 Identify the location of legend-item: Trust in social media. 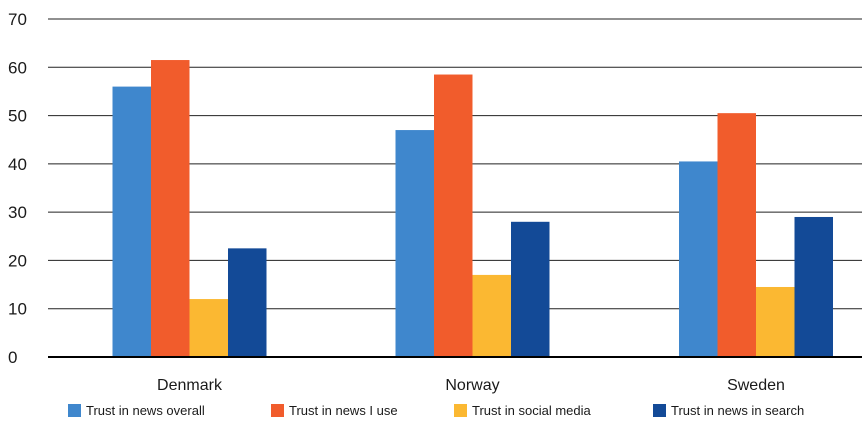
(522, 410).